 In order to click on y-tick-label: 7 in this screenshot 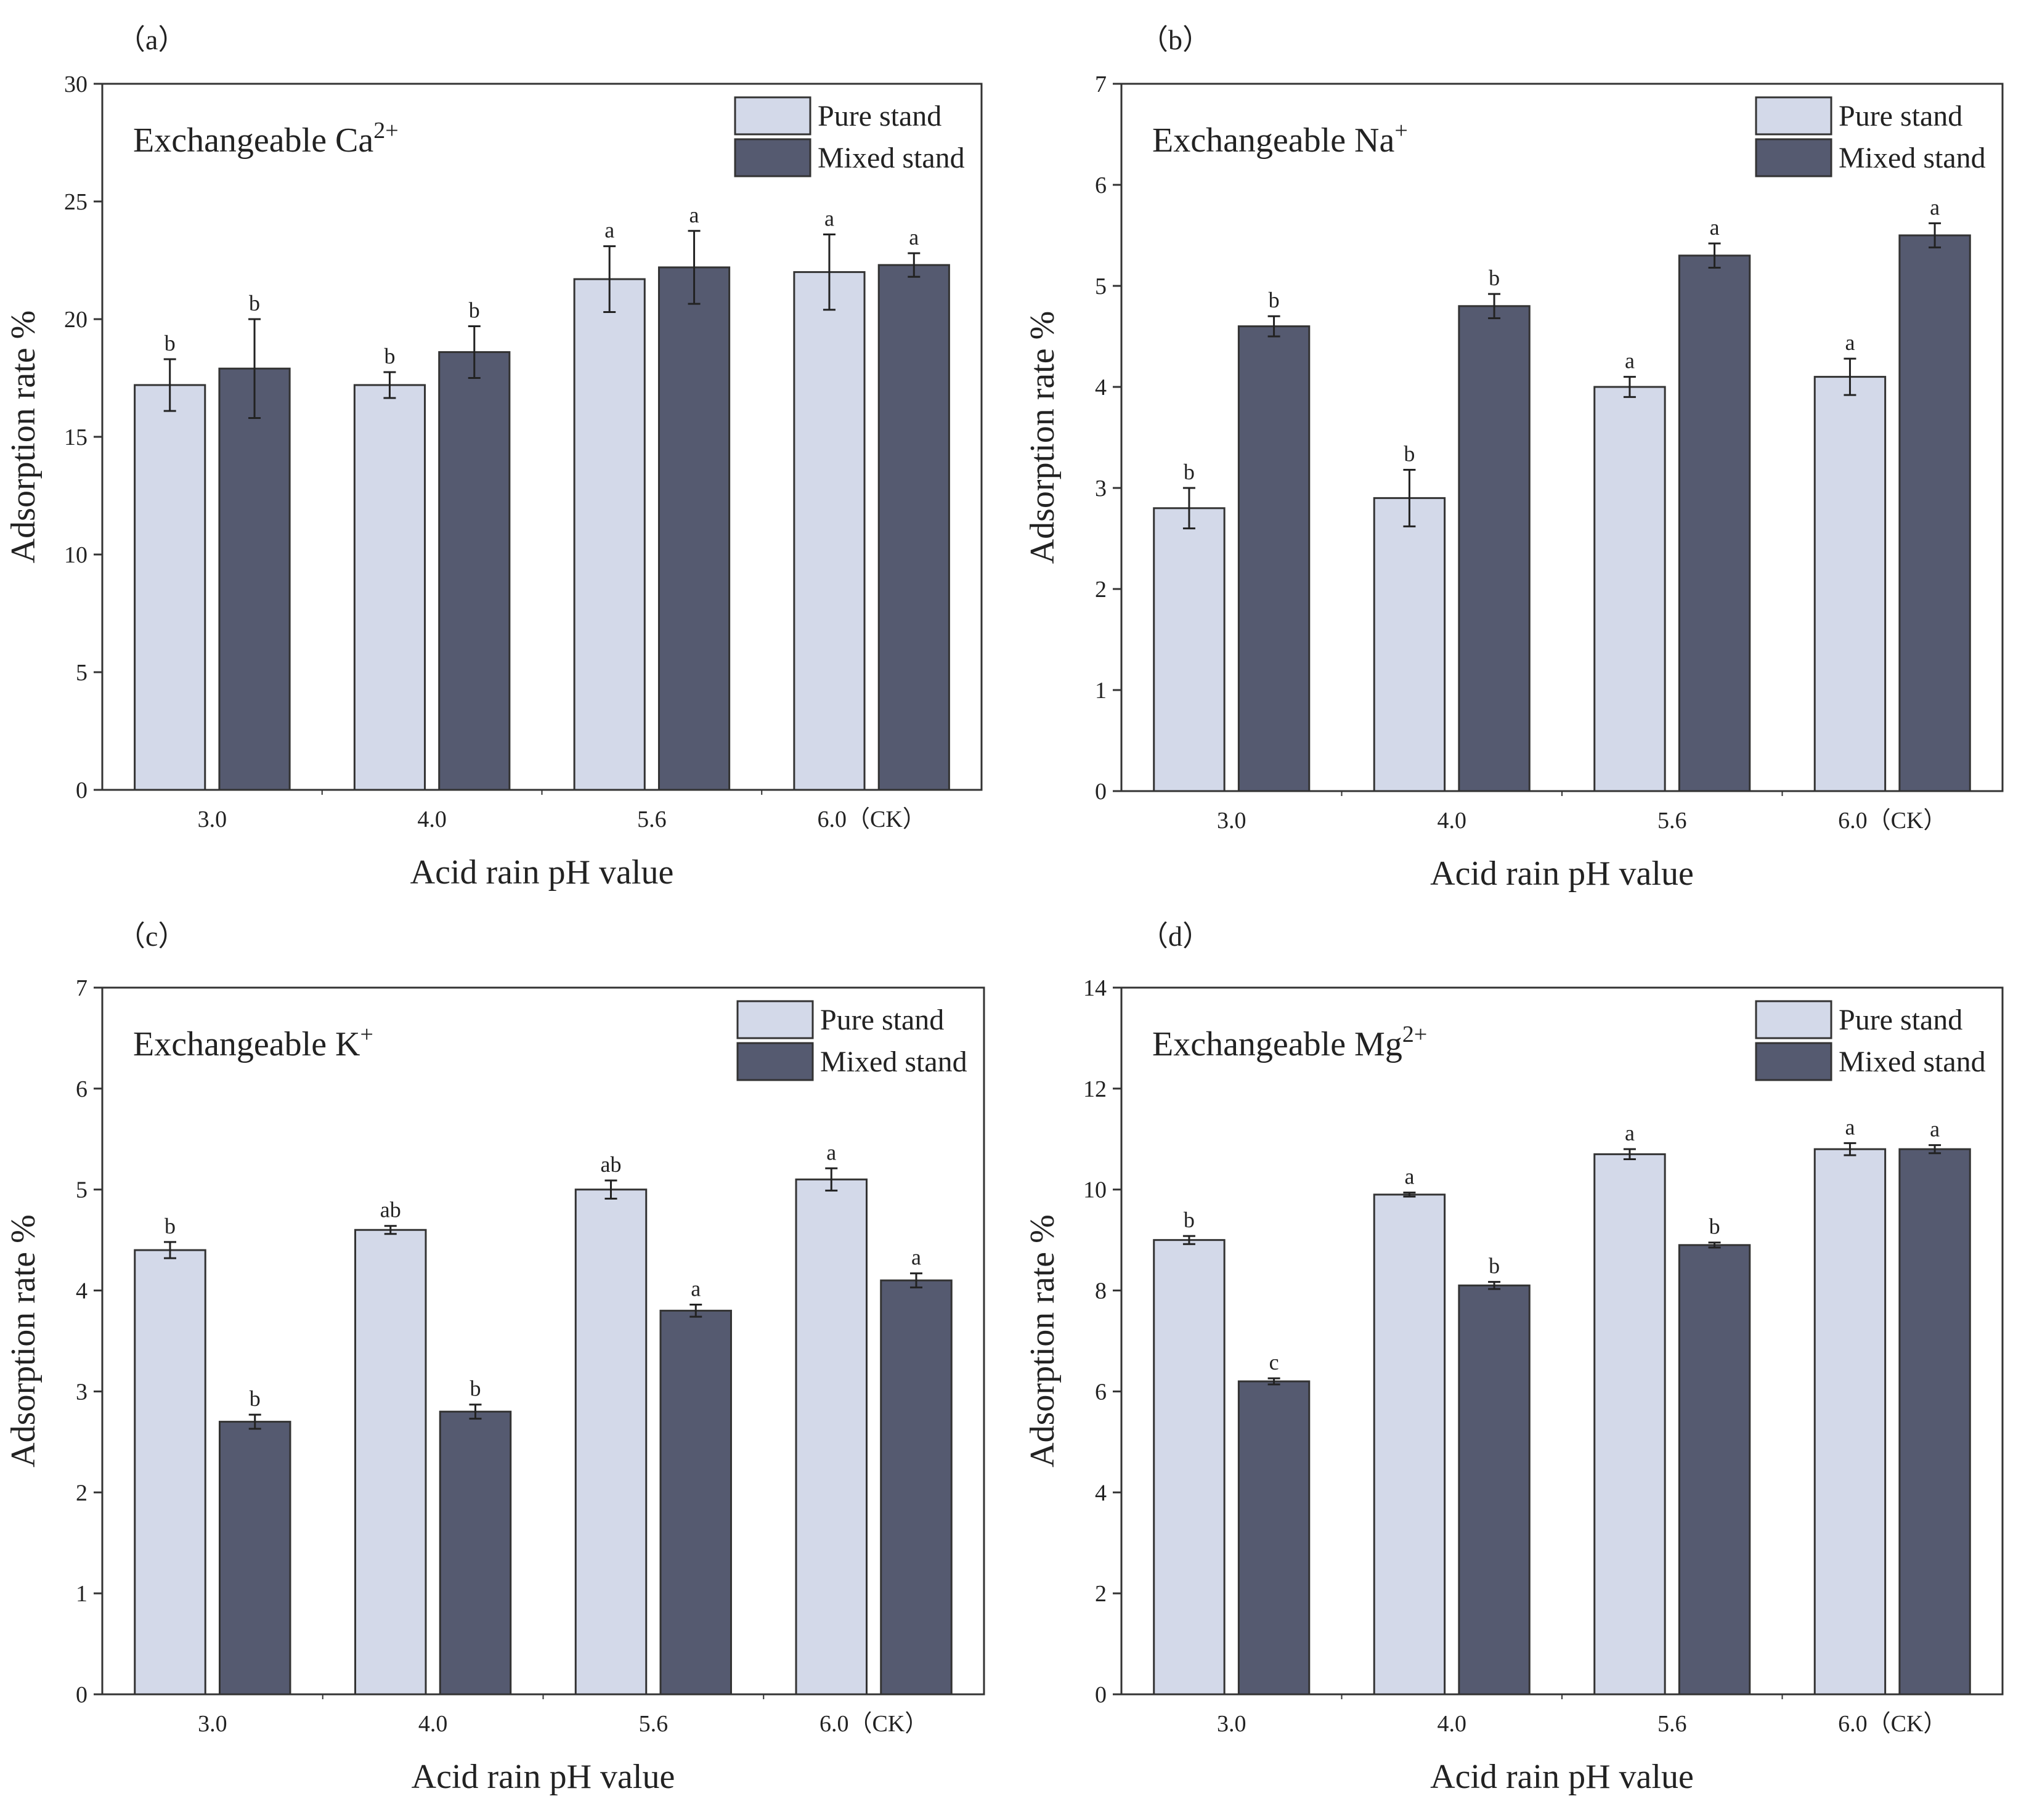, I will do `click(82, 988)`.